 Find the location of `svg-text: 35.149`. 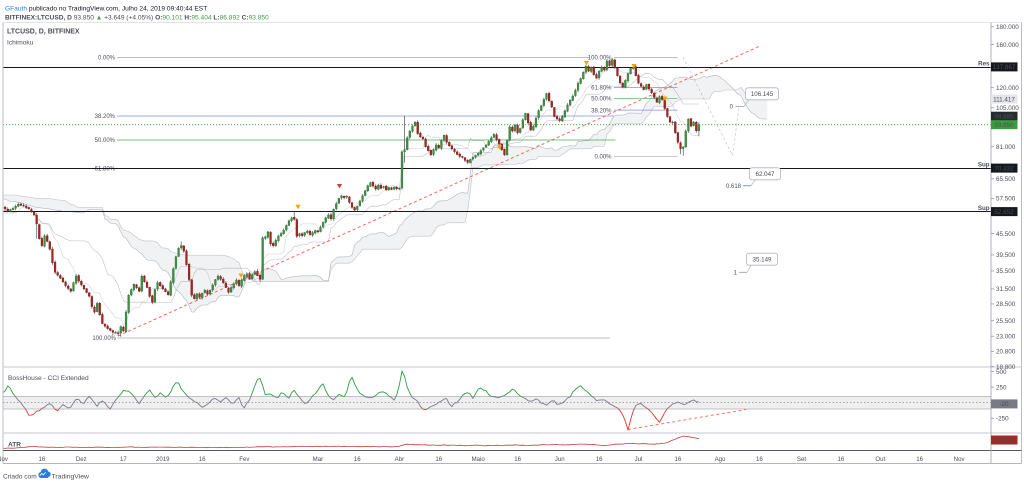

svg-text: 35.149 is located at coordinates (762, 259).